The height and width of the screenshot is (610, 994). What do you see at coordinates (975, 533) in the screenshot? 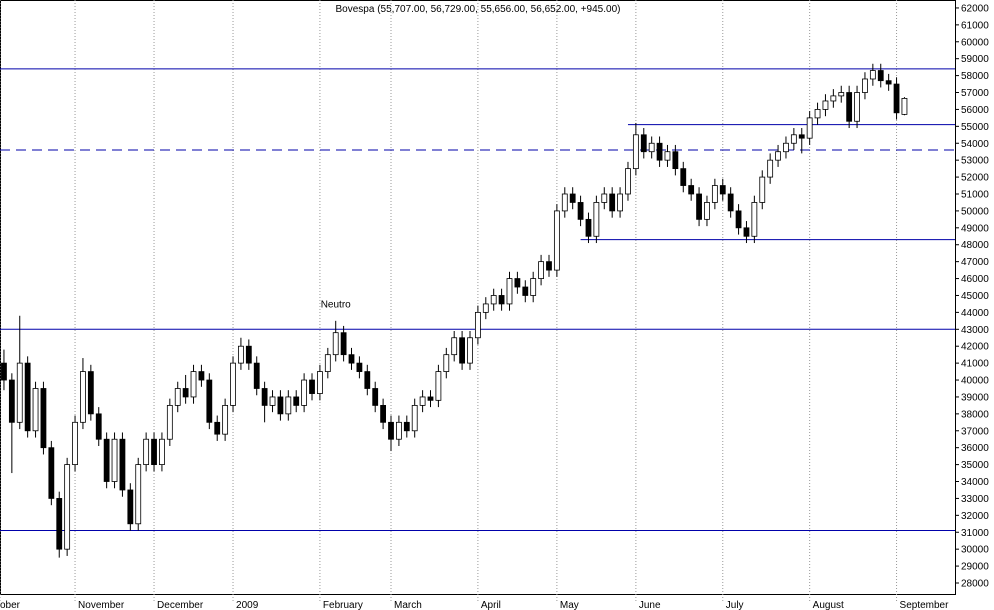
I see `y-tick-label: 31000` at bounding box center [975, 533].